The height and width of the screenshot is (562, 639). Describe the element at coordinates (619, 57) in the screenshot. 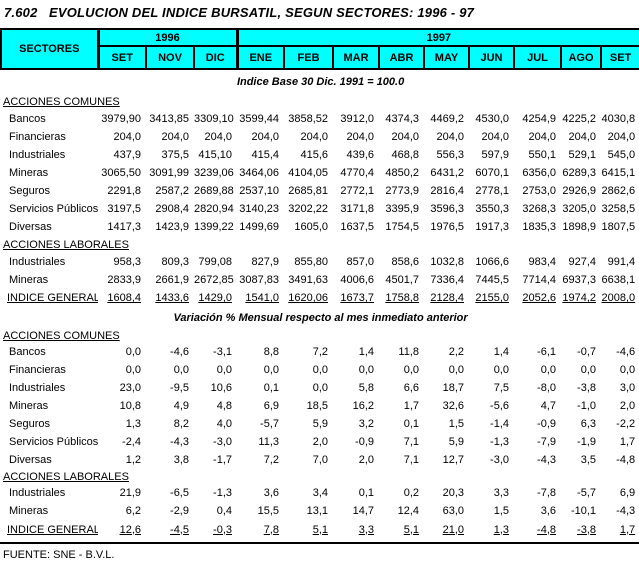

I see `month-header: SET` at that location.